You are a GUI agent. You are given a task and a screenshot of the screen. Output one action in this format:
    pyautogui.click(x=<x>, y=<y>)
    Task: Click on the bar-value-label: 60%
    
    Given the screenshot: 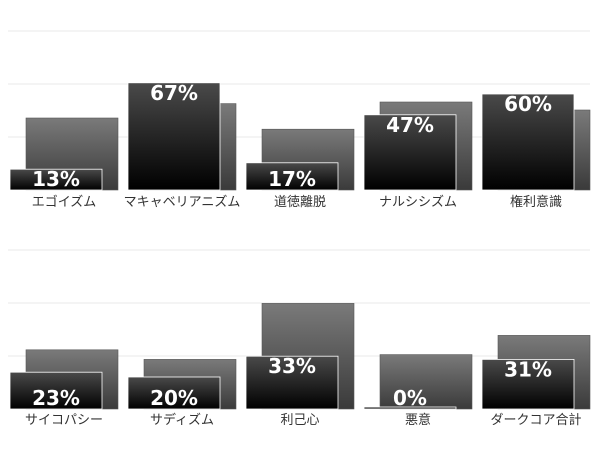 What is the action you would take?
    pyautogui.click(x=528, y=104)
    